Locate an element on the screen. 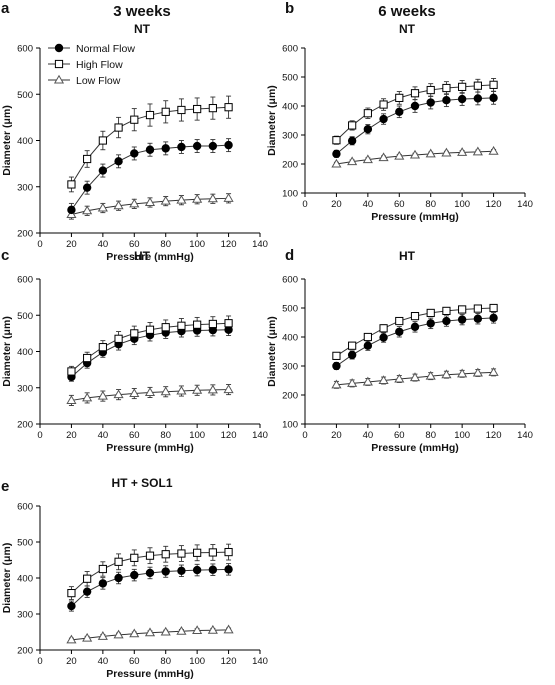  y-tick-label: 400 is located at coordinates (290, 107).